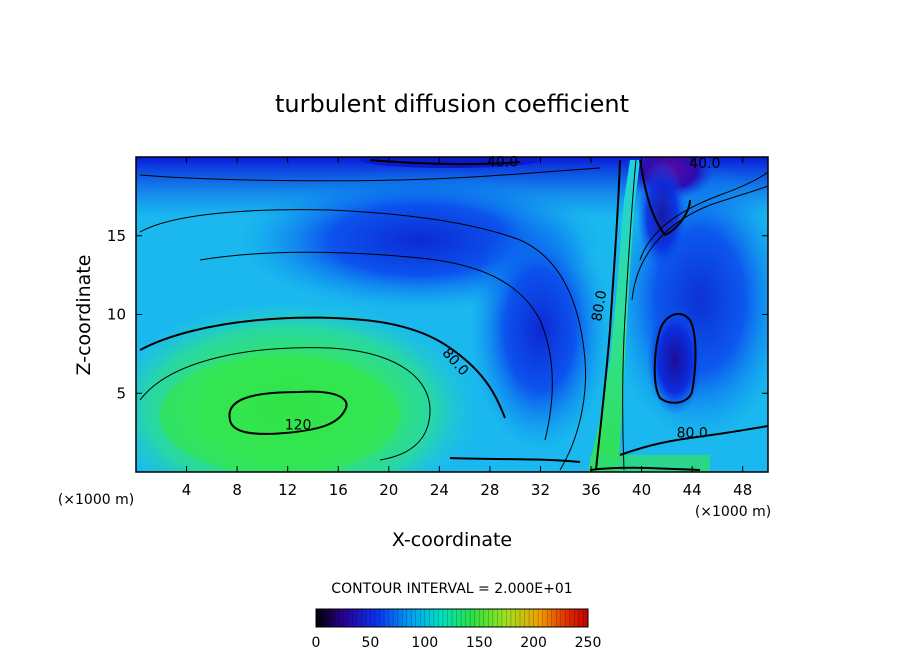 This screenshot has height=658, width=904. Describe the element at coordinates (665, 198) in the screenshot. I see `contour-40-topright` at that location.